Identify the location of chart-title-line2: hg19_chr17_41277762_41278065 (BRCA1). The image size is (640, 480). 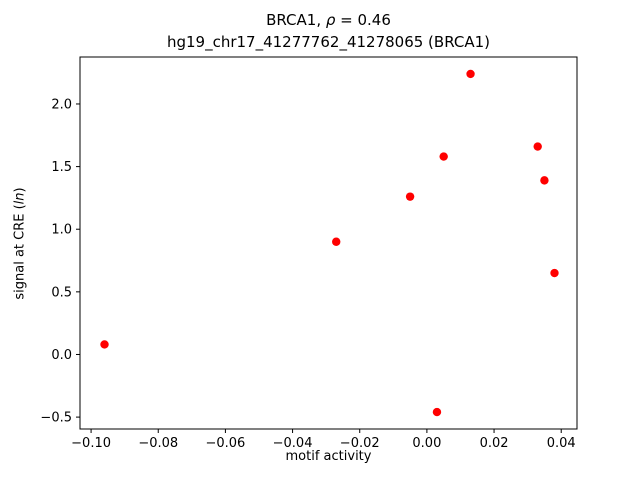
(328, 41).